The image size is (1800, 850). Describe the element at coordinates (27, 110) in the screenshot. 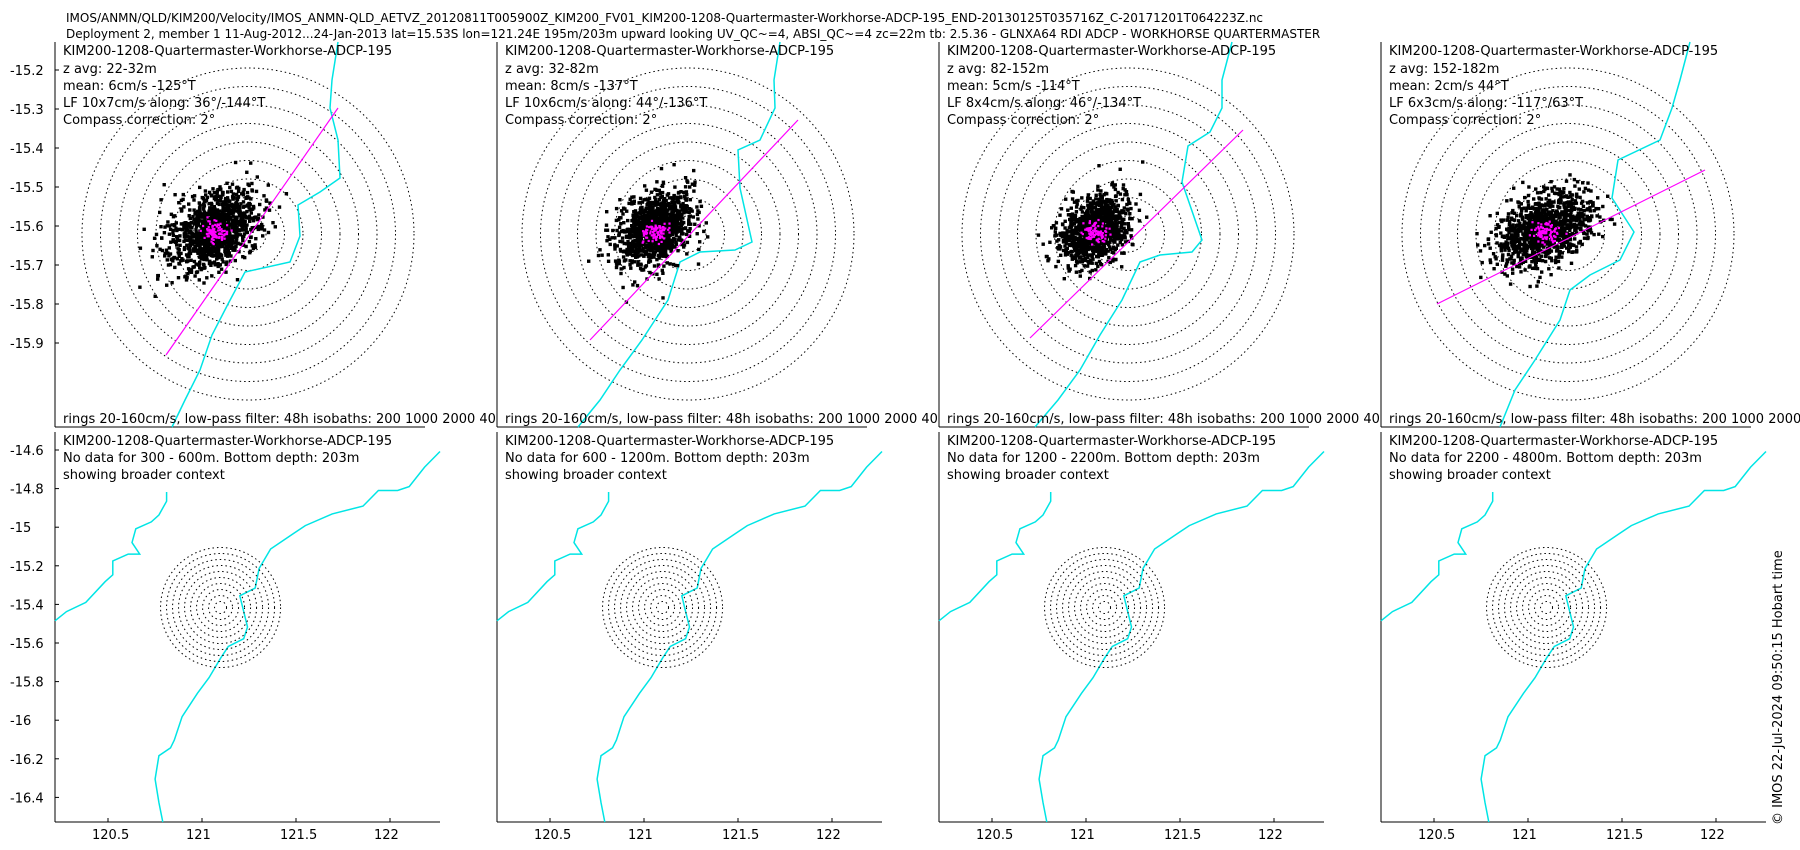

I see `y-tick-label: -15.3` at that location.